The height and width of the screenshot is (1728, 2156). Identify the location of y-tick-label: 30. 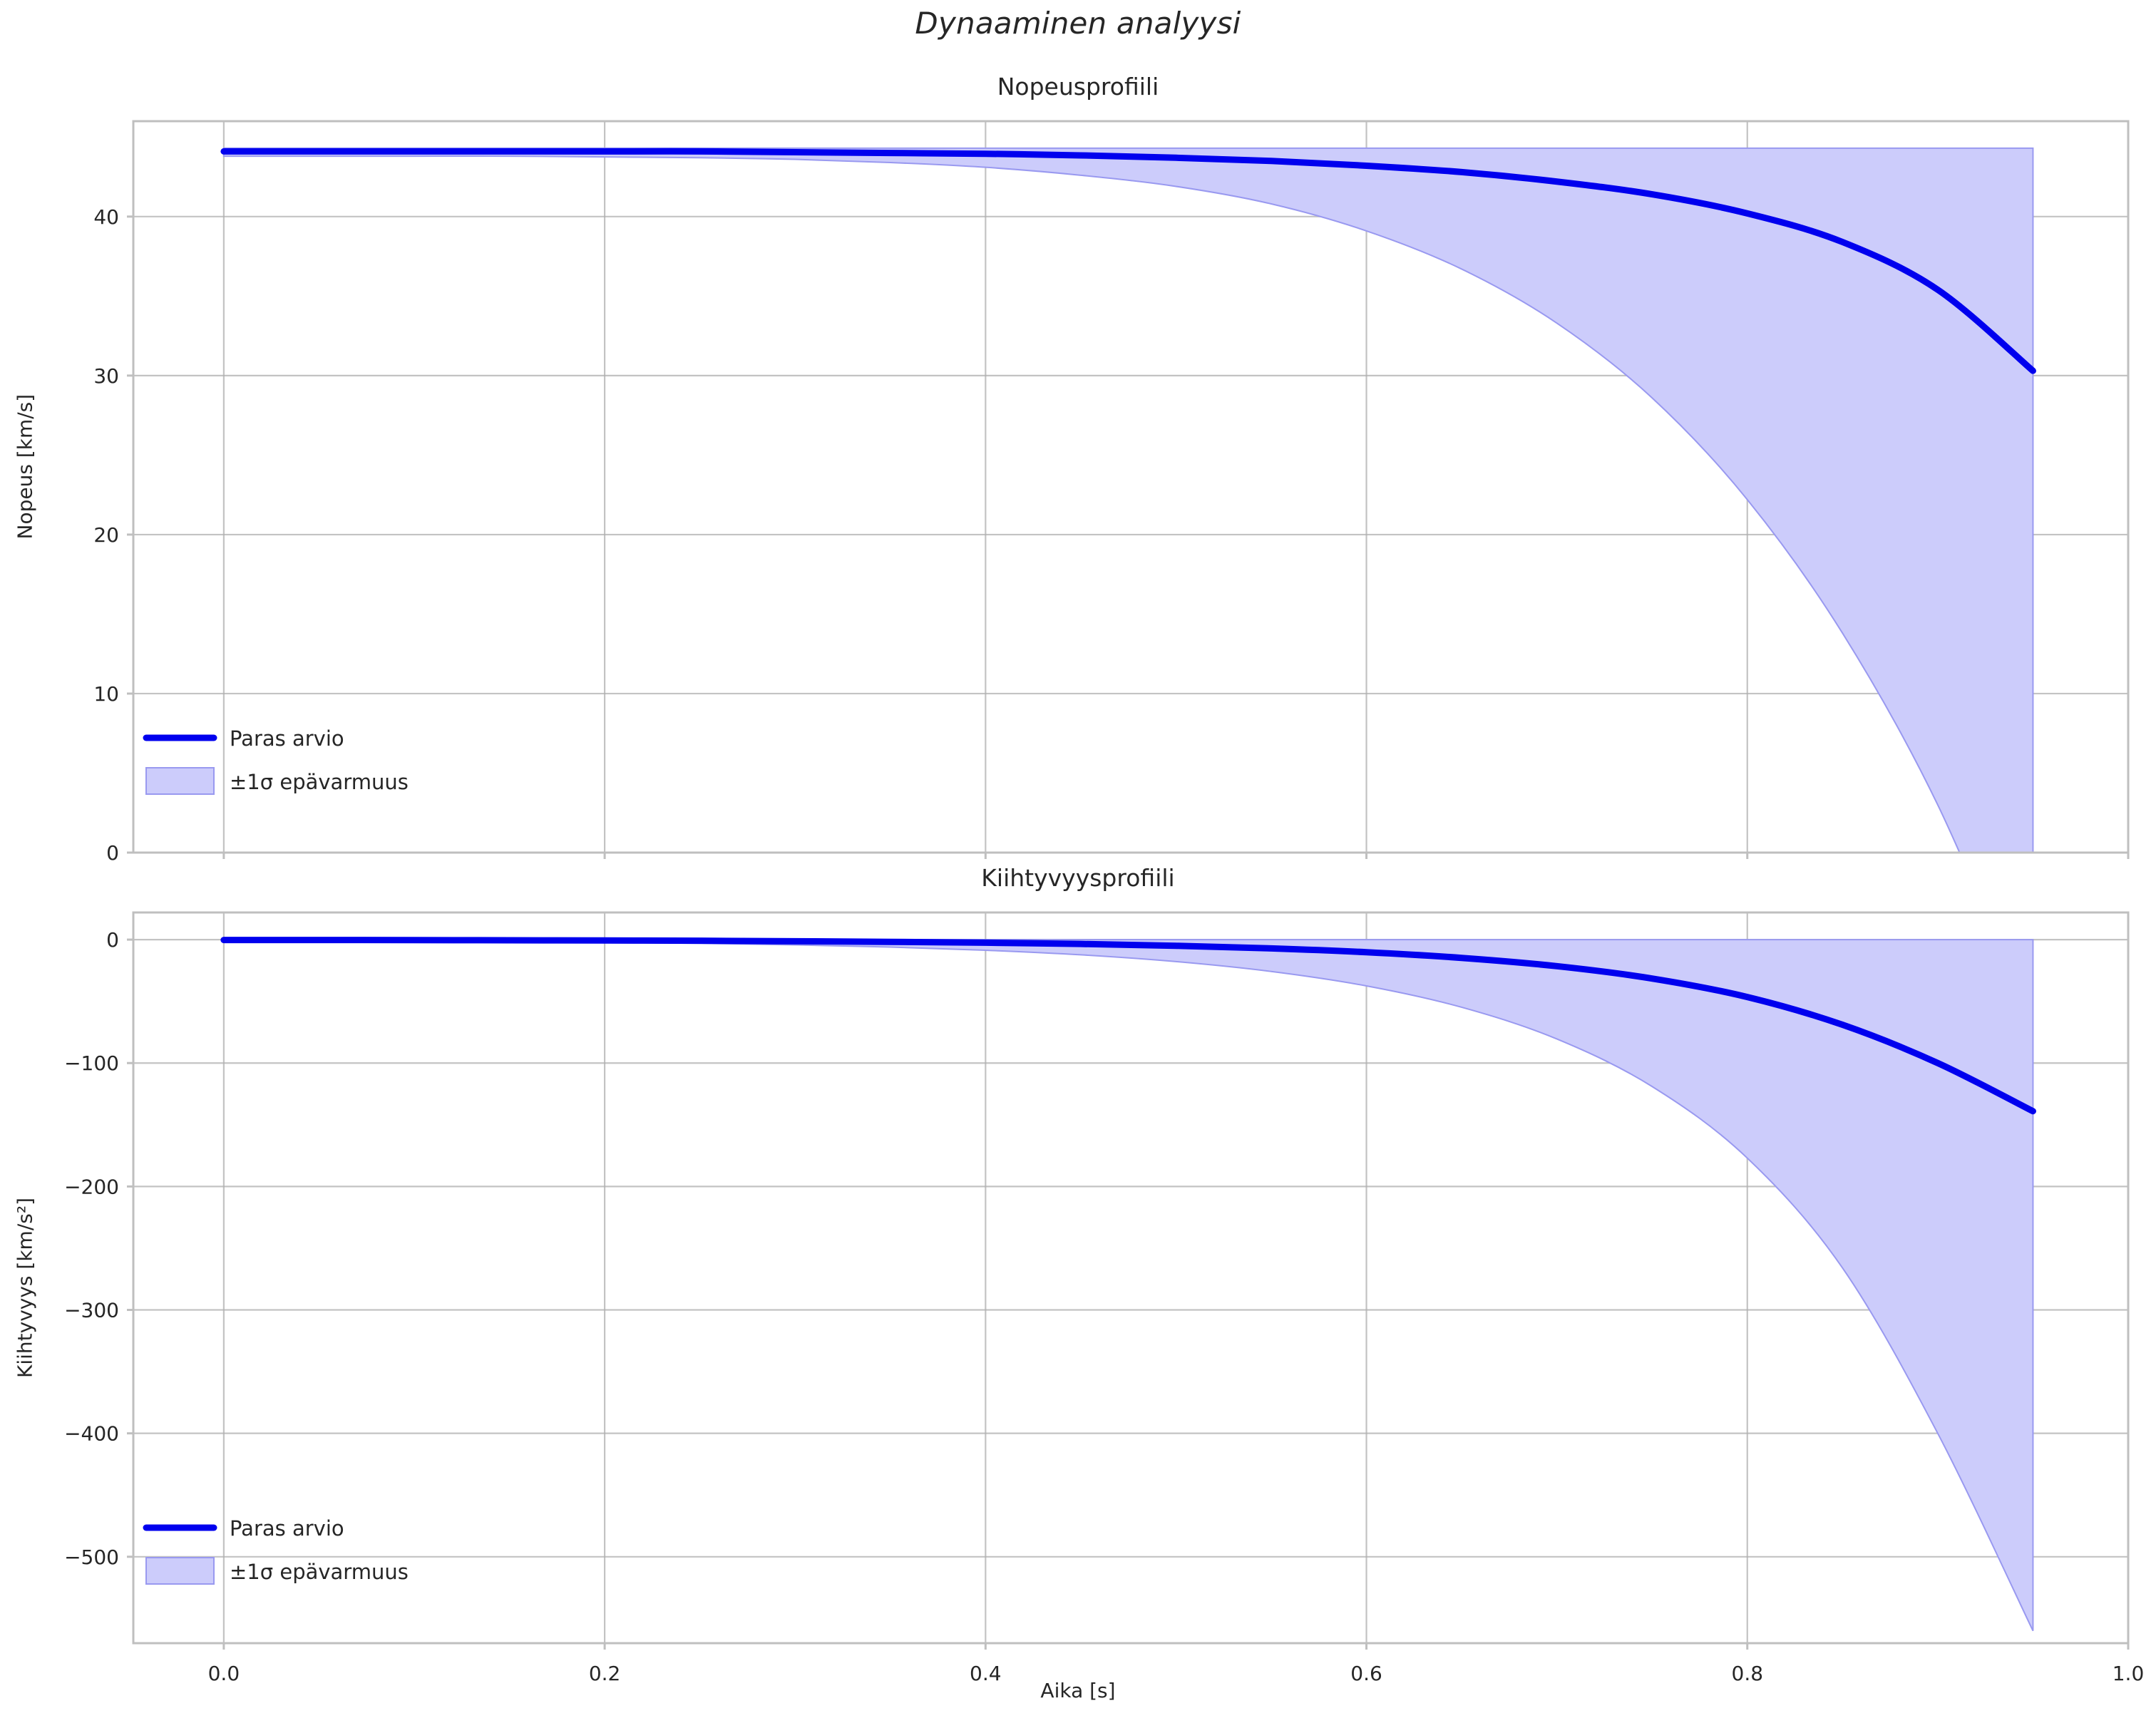
(106, 376).